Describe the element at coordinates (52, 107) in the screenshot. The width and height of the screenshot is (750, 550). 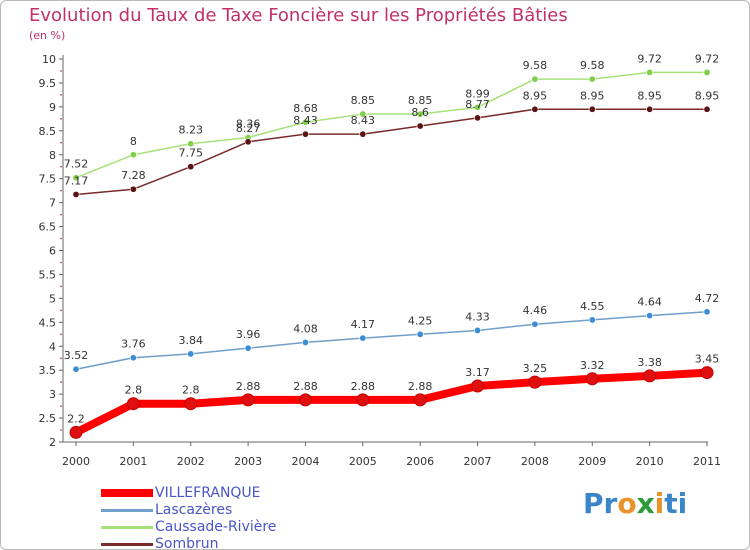
I see `y-tick-label: 9` at that location.